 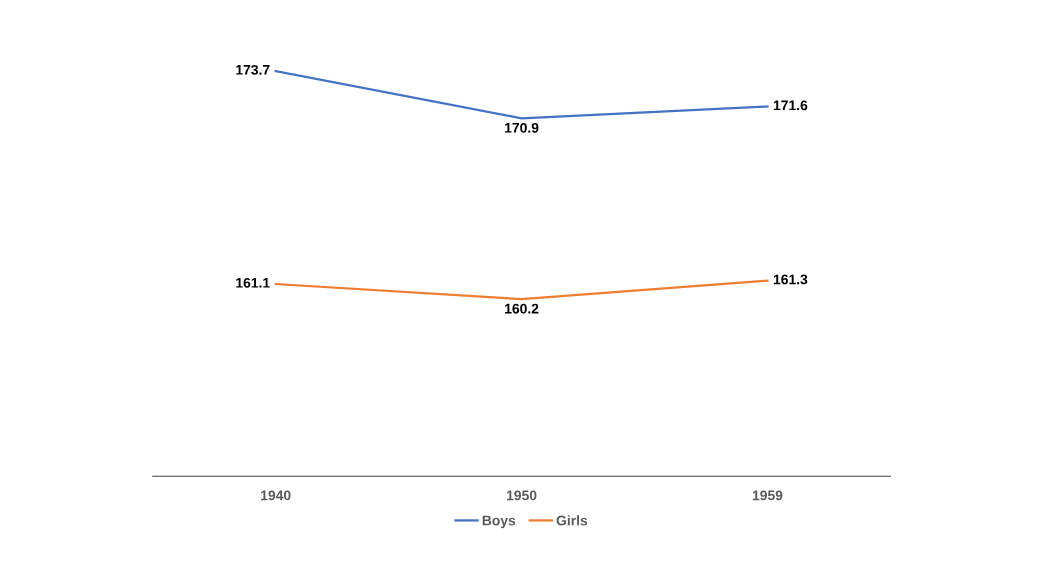 I want to click on x-tick-label: 1959, so click(x=767, y=495).